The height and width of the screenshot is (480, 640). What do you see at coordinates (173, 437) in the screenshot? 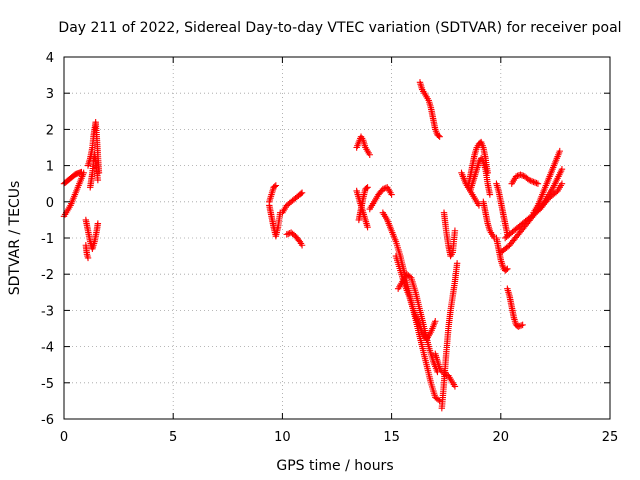
I see `x-tick-label: 5` at bounding box center [173, 437].